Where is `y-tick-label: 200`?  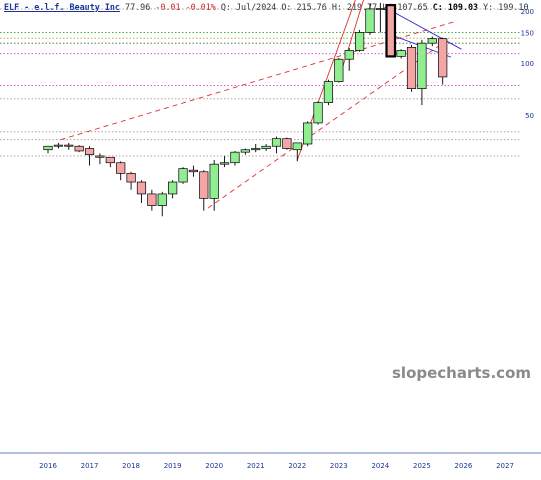 y-tick-label: 200 is located at coordinates (527, 12).